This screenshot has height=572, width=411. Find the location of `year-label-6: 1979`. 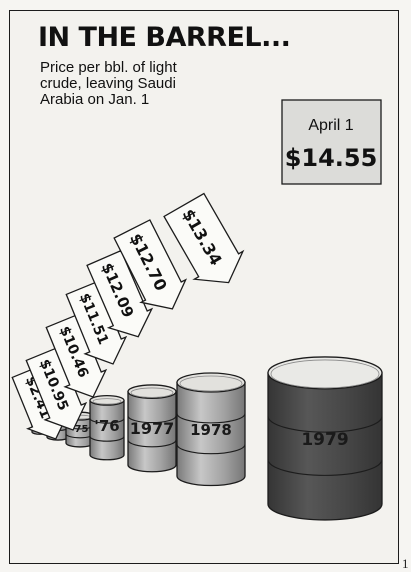

year-label-6: 1979 is located at coordinates (324, 440).